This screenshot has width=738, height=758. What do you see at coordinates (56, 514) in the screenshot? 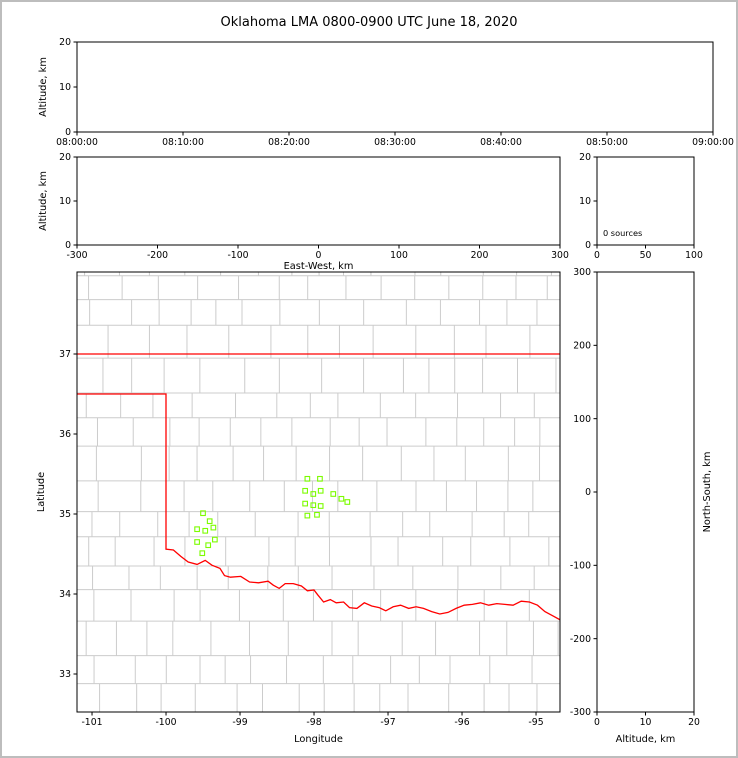
I see `plan_view-y-axis: 33 34 35 36 37 Latitude` at bounding box center [56, 514].